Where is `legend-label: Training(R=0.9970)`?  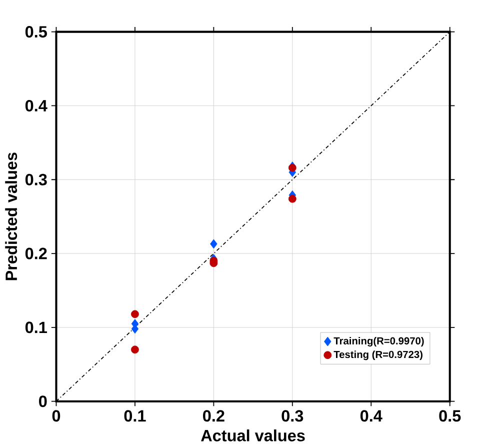 legend-label: Training(R=0.9970) is located at coordinates (379, 342).